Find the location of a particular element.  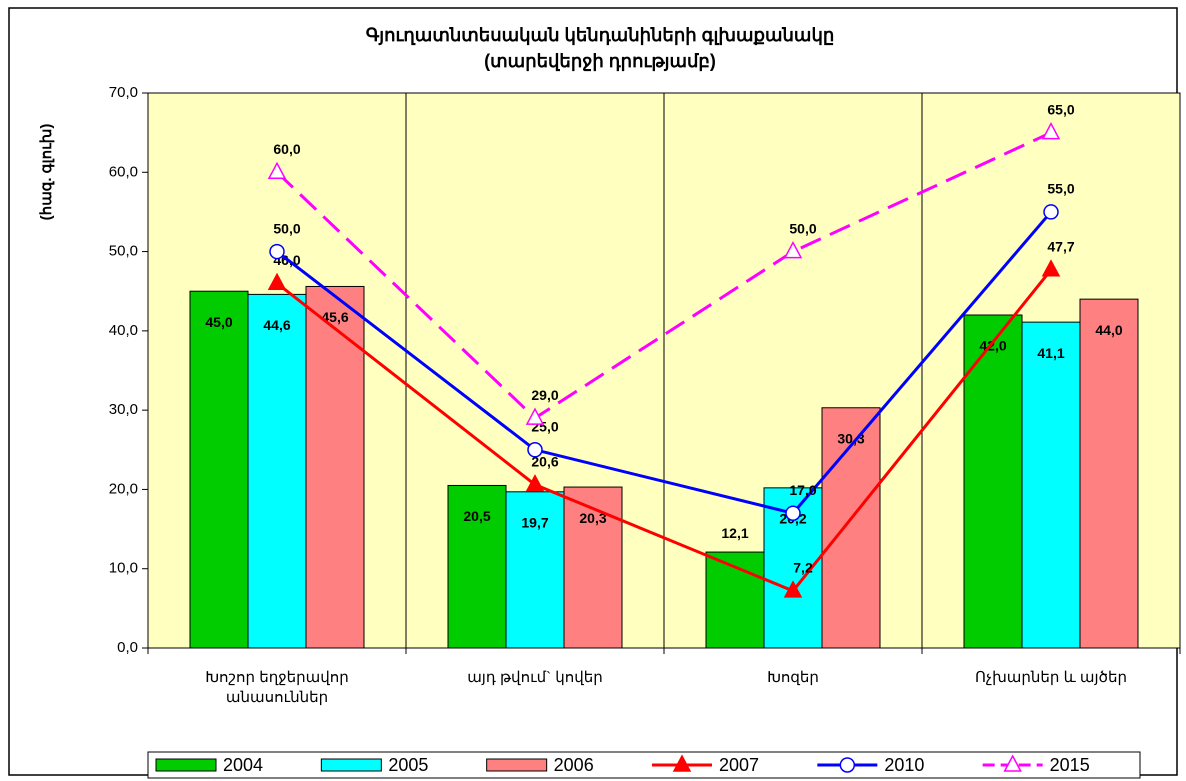

x-tick-label: Խոշոր եղջերավոր անասուններ is located at coordinates (277, 687).